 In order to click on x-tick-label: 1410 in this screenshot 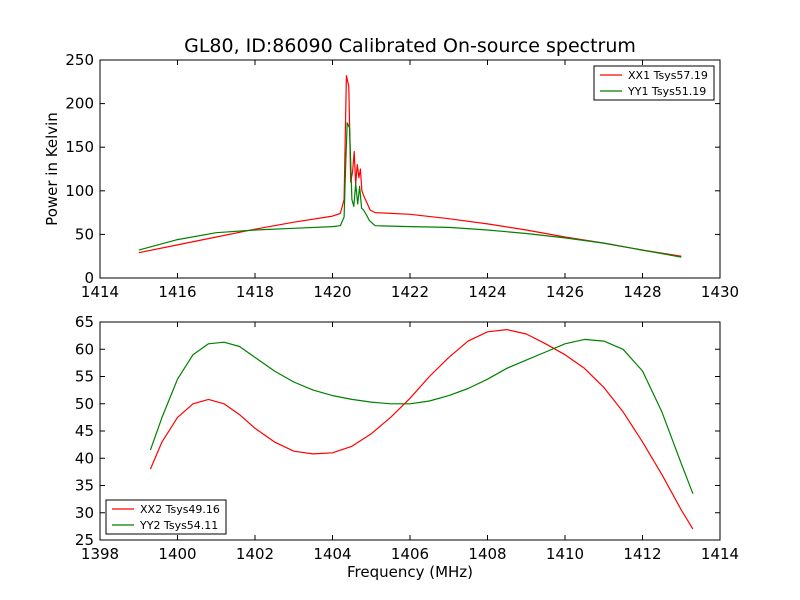, I will do `click(565, 554)`.